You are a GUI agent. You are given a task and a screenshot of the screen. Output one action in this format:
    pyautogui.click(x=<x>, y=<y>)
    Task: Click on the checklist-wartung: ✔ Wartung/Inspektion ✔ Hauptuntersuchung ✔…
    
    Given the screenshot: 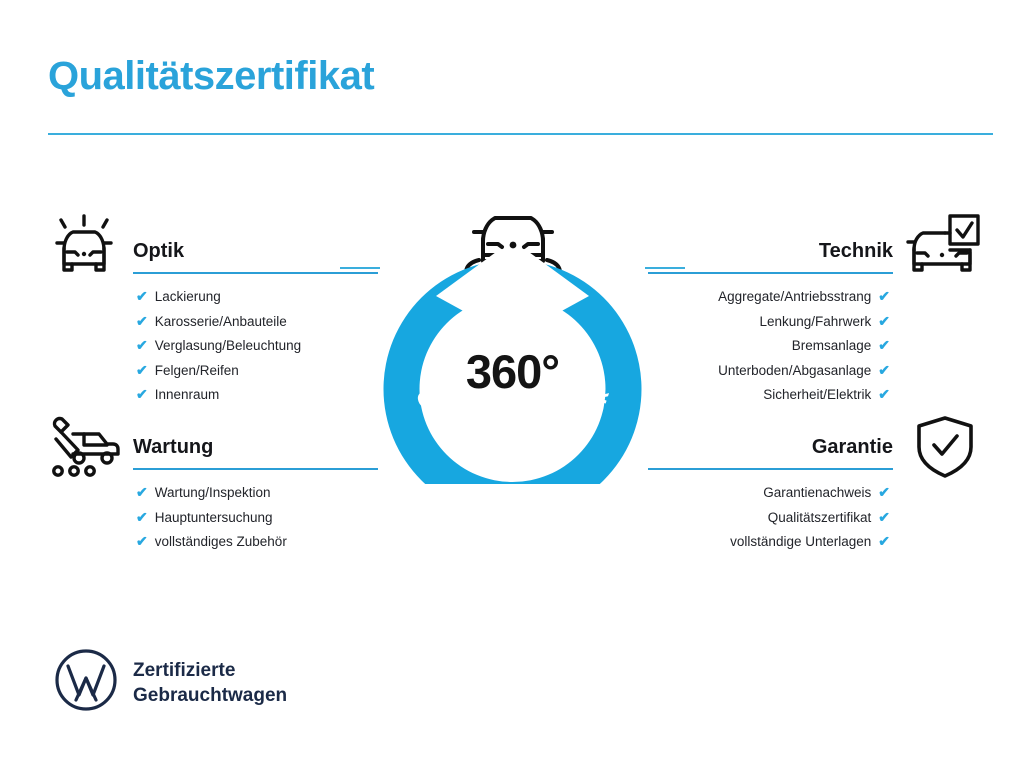 What is the action you would take?
    pyautogui.click(x=255, y=518)
    